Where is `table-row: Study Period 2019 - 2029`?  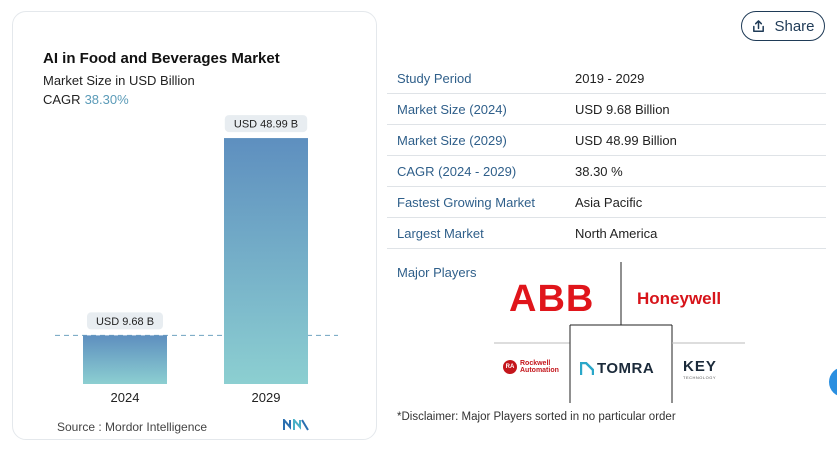 table-row: Study Period 2019 - 2029 is located at coordinates (606, 78).